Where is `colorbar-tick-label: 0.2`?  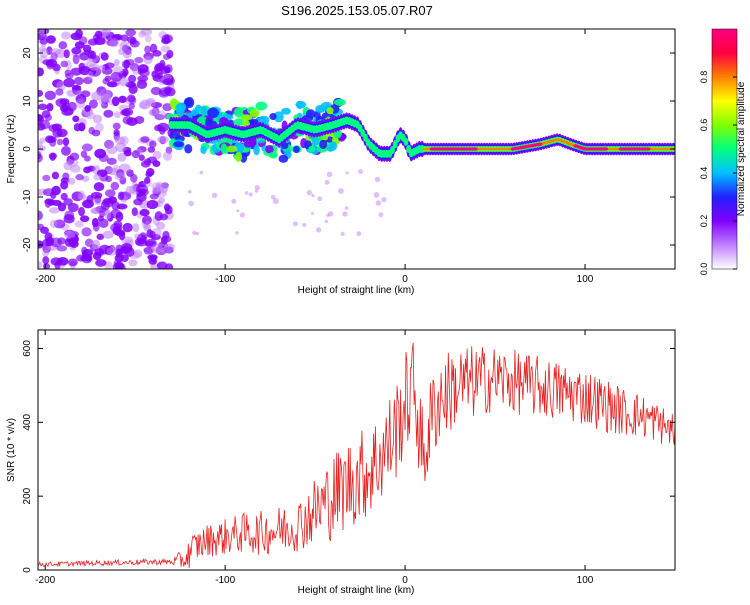 colorbar-tick-label: 0.2 is located at coordinates (704, 221).